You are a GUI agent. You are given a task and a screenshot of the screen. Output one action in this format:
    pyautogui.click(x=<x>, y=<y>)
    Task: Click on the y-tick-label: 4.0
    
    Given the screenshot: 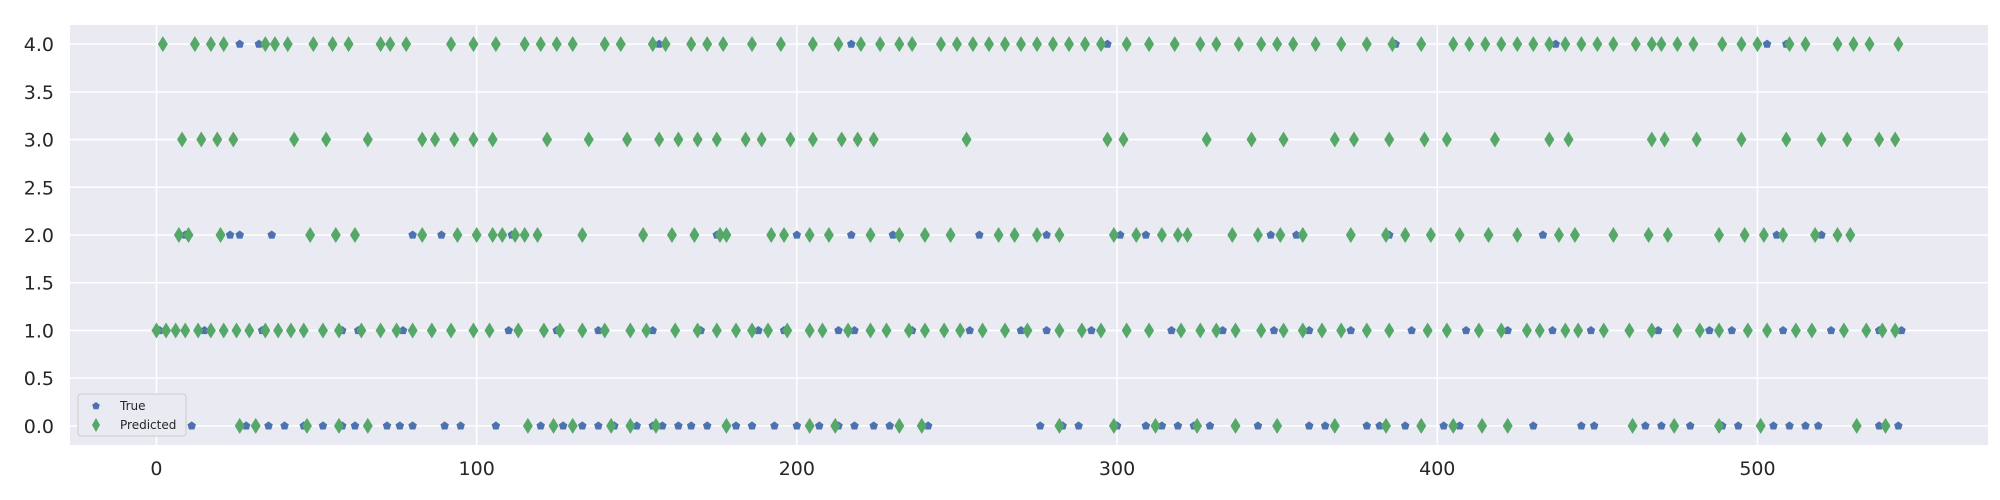 What is the action you would take?
    pyautogui.click(x=39, y=45)
    